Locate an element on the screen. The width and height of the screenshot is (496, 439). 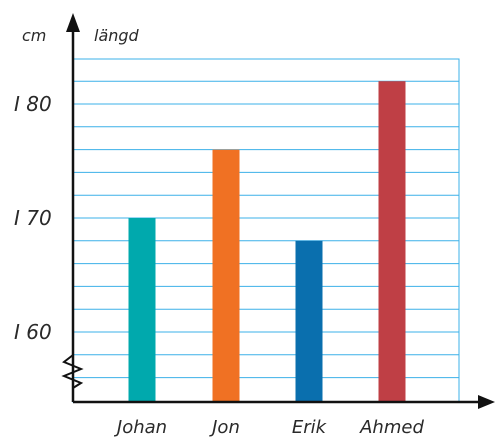
bar-ahmed is located at coordinates (392, 241).